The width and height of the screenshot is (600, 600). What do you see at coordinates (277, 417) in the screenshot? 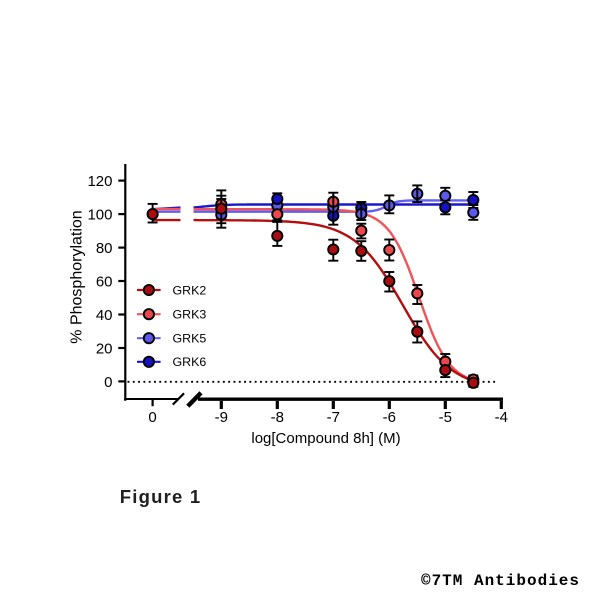
I see `svg-text: -8` at bounding box center [277, 417].